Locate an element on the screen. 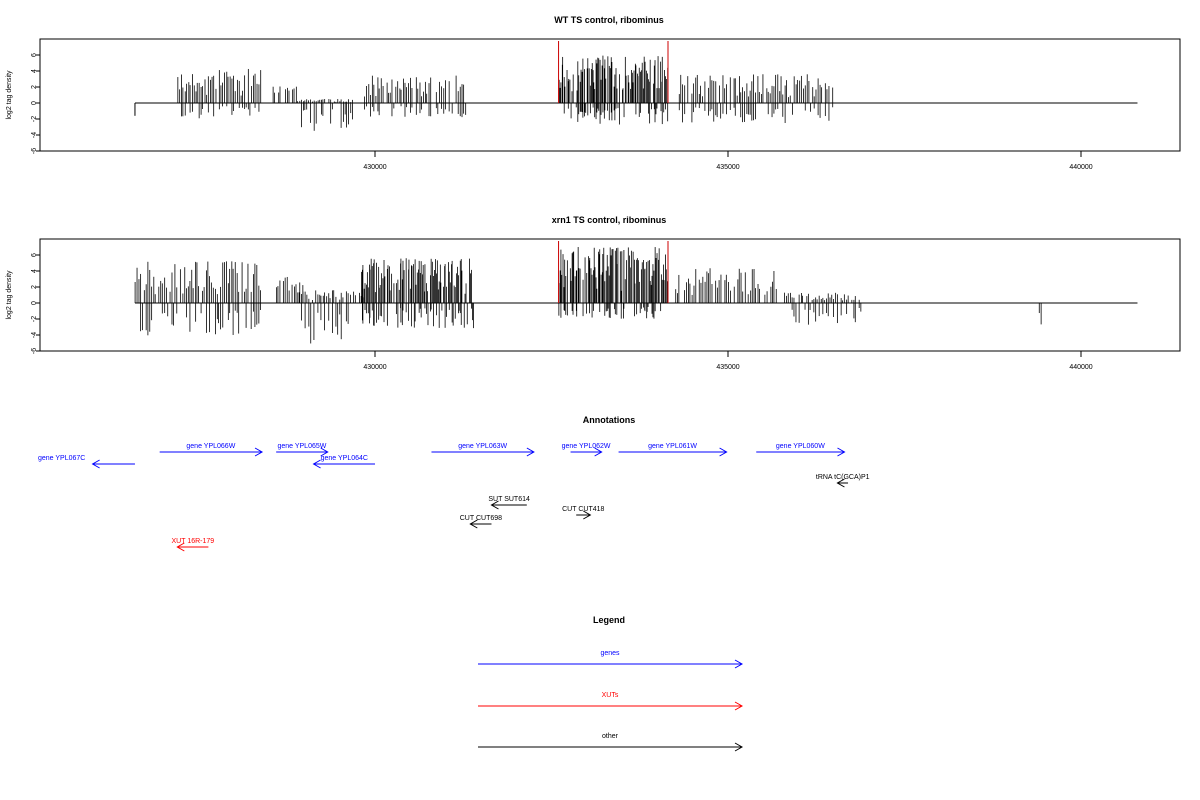  wt-x-ticks: 430000 435000 440000 is located at coordinates (728, 161).